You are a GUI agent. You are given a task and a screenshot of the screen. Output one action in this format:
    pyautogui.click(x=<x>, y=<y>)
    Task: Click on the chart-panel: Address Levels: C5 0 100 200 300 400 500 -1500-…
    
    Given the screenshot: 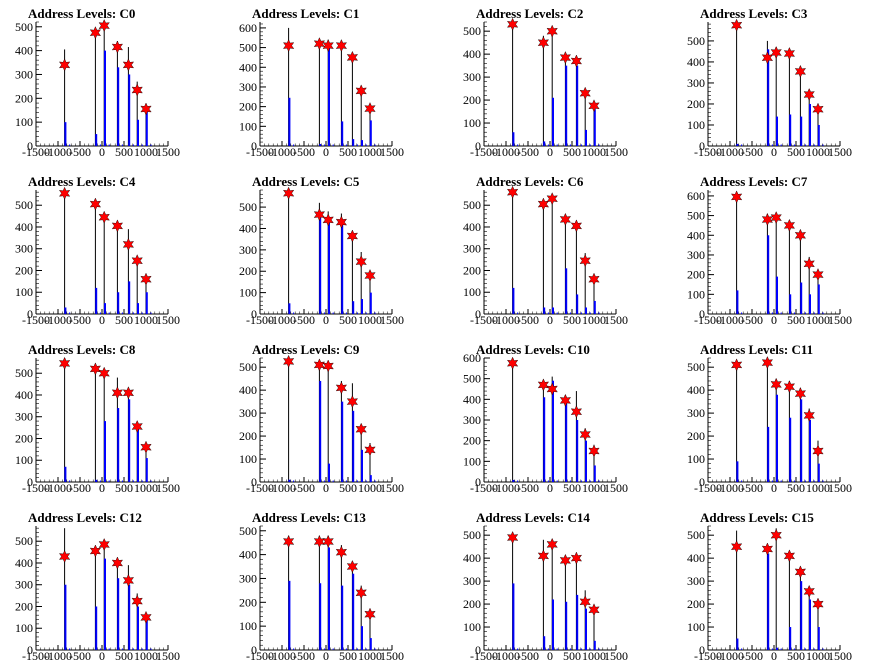 What is the action you would take?
    pyautogui.click(x=336, y=252)
    